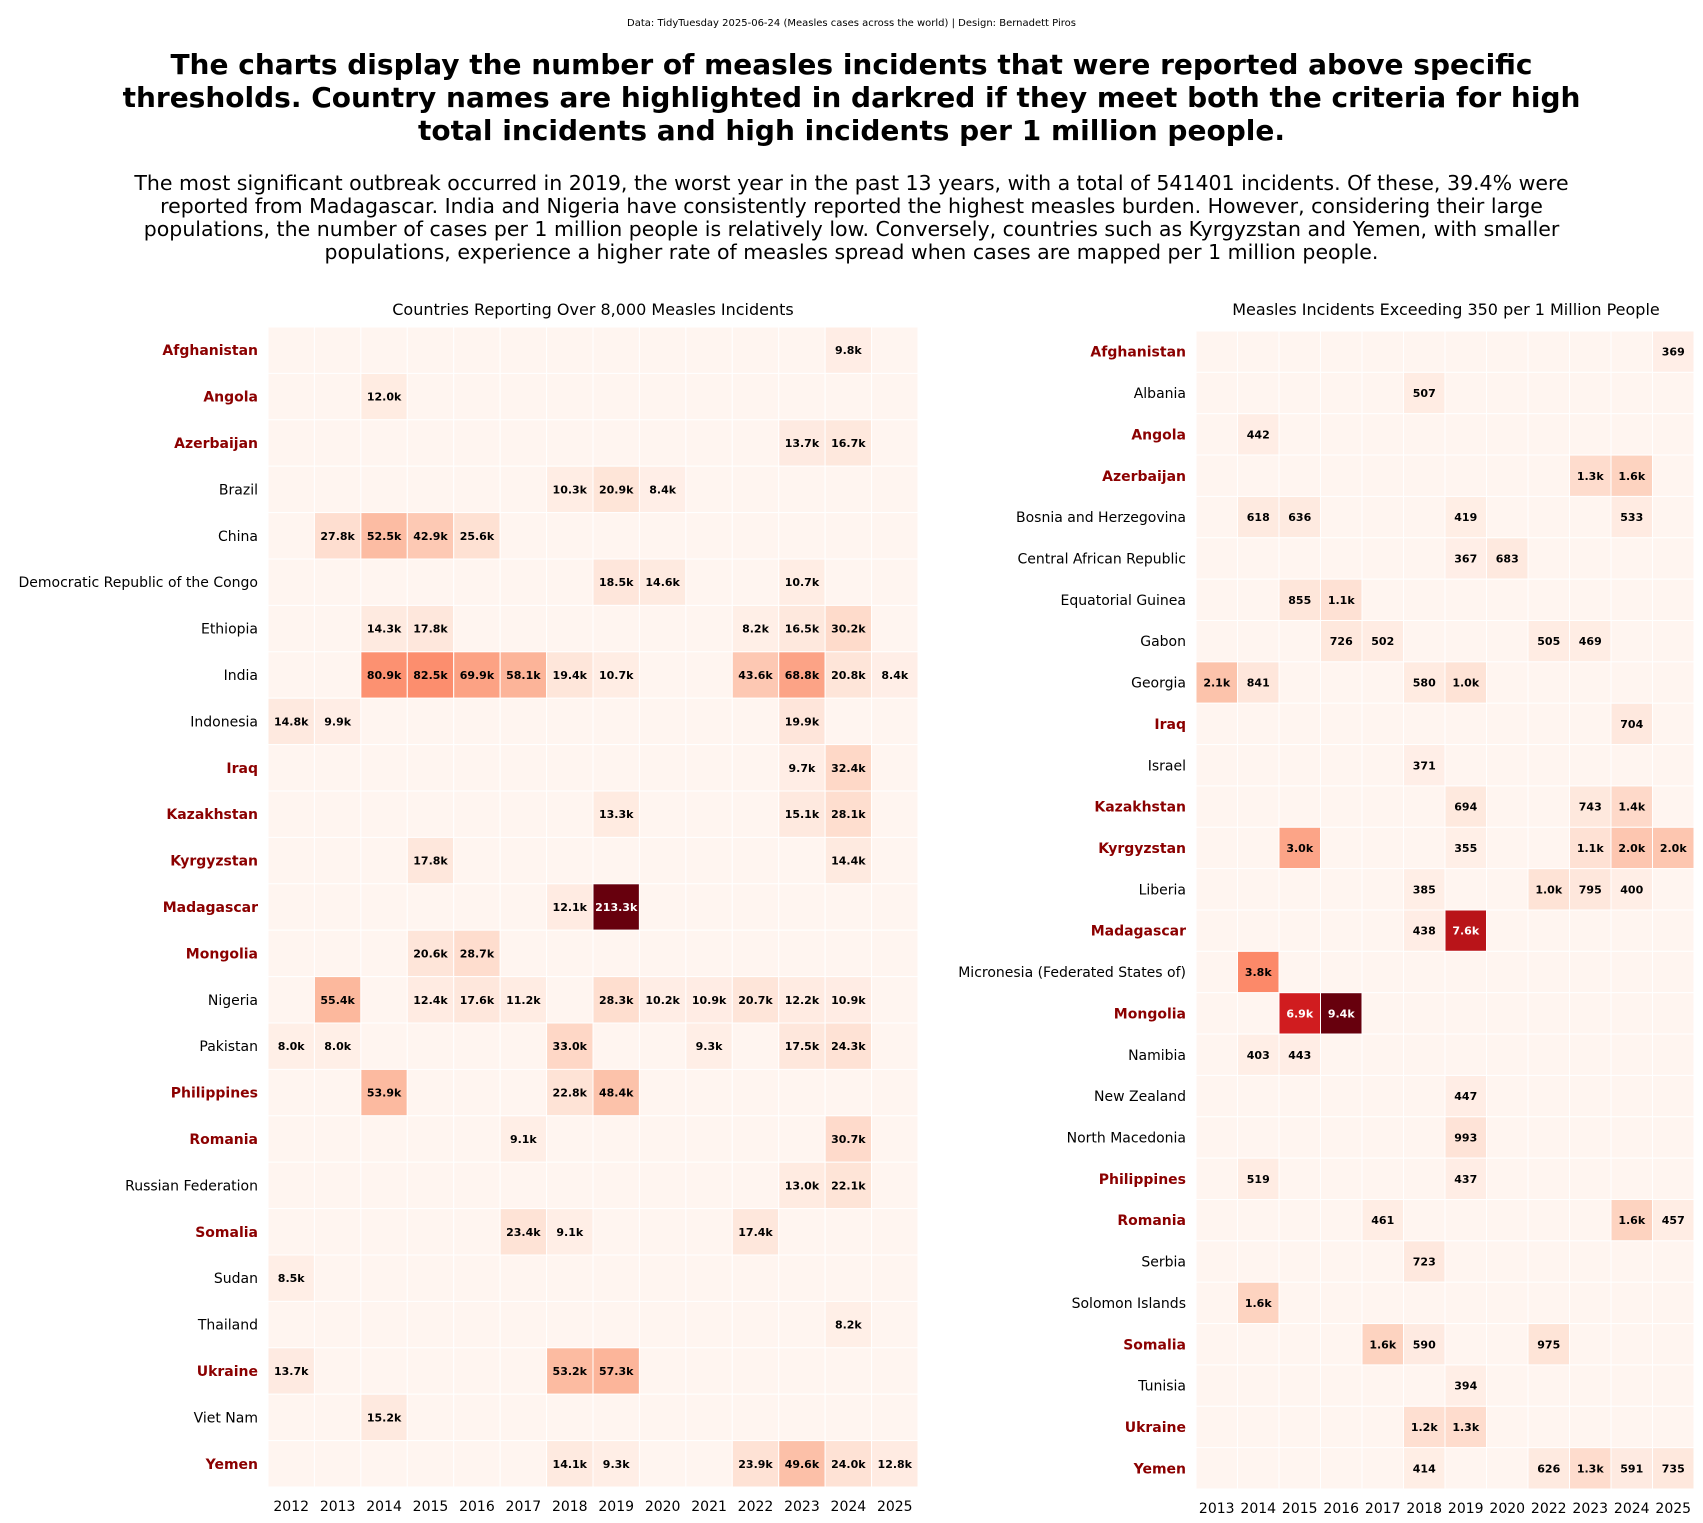  Describe the element at coordinates (231, 1465) in the screenshot. I see `row-label: Yemen` at that location.